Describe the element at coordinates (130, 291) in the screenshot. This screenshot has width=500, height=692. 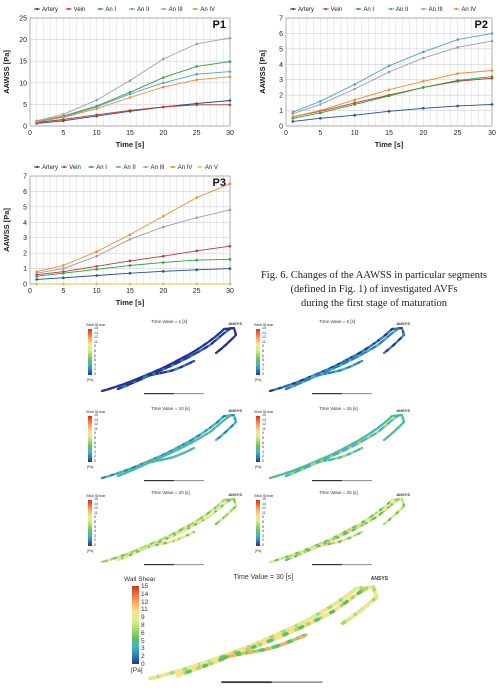
I see `x-tick-label: 15` at that location.